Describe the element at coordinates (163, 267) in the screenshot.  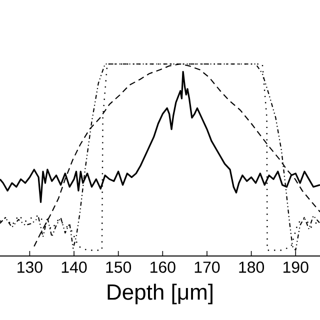
I see `x-tick-label: 160` at that location.